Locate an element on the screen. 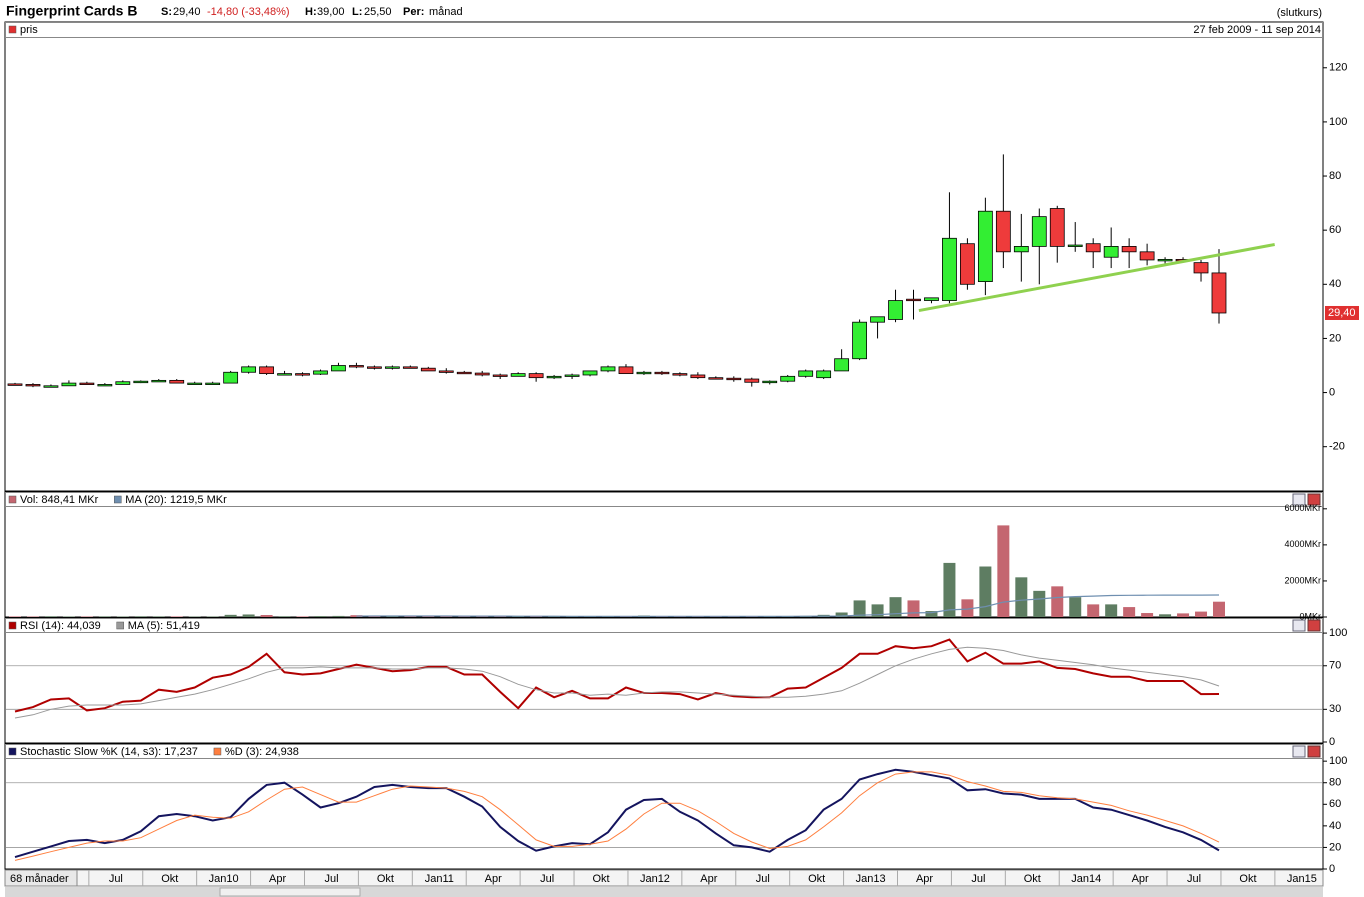 The width and height of the screenshot is (1364, 897). y-tick-label: 20 is located at coordinates (1335, 338).